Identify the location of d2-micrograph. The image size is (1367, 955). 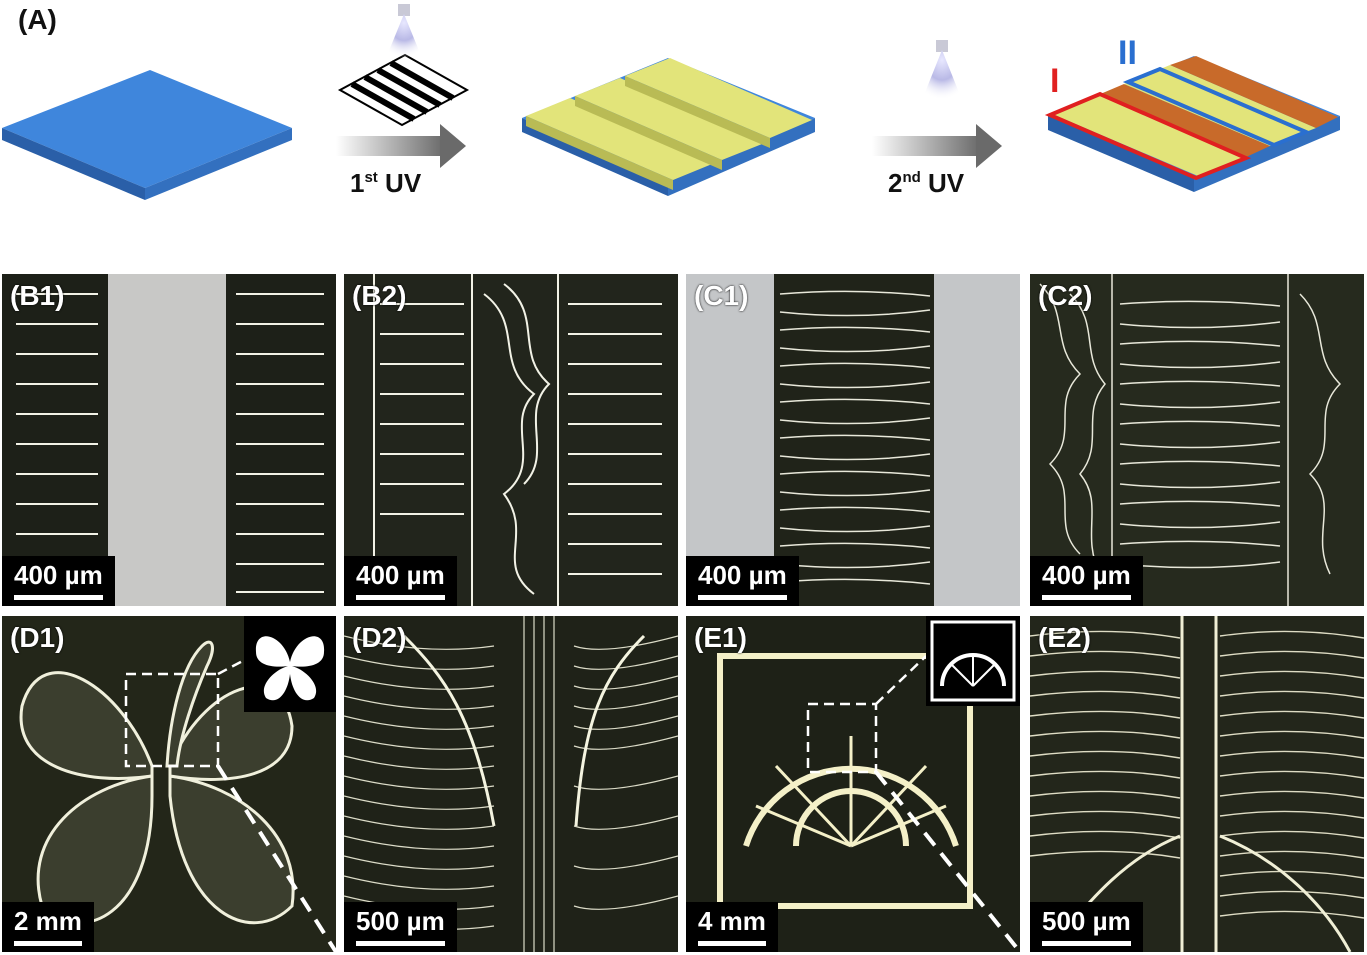
(511, 784).